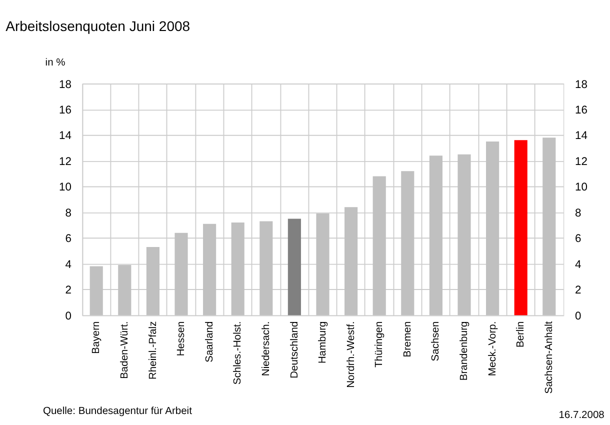 This screenshot has width=610, height=425. What do you see at coordinates (153, 350) in the screenshot?
I see `x-tick-label: Rheinl.-Pfalz` at bounding box center [153, 350].